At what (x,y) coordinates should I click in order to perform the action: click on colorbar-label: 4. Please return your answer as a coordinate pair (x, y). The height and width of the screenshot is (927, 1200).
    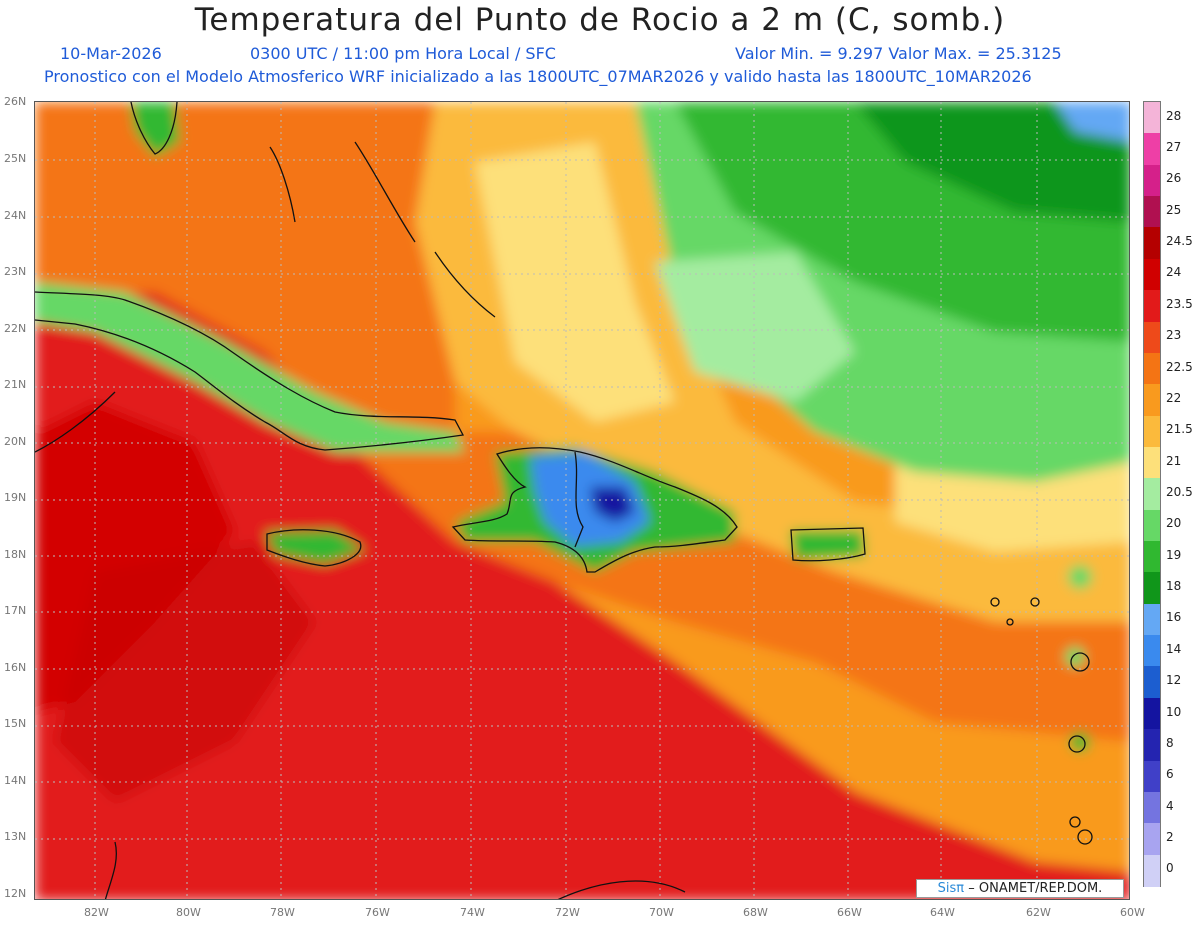
    Looking at the image, I should click on (1170, 805).